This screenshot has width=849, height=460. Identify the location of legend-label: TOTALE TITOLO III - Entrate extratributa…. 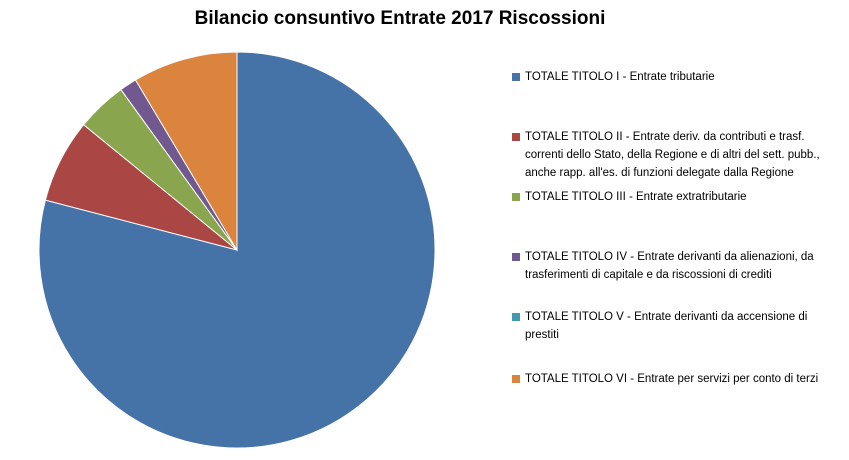
(636, 197).